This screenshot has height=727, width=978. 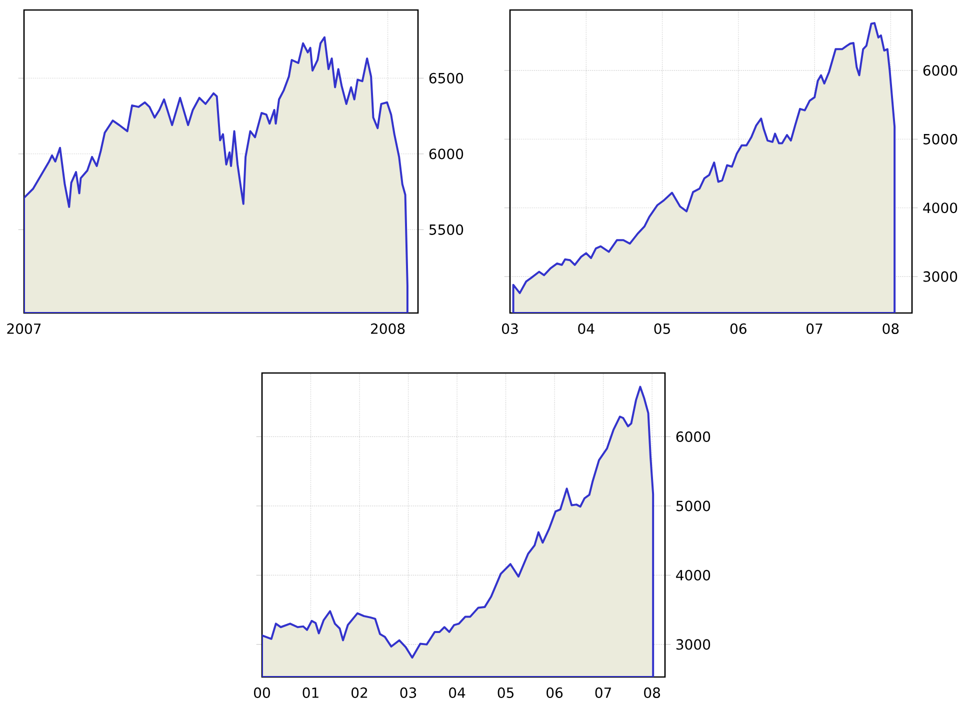 I want to click on y-tick-label: 5500, so click(x=446, y=229).